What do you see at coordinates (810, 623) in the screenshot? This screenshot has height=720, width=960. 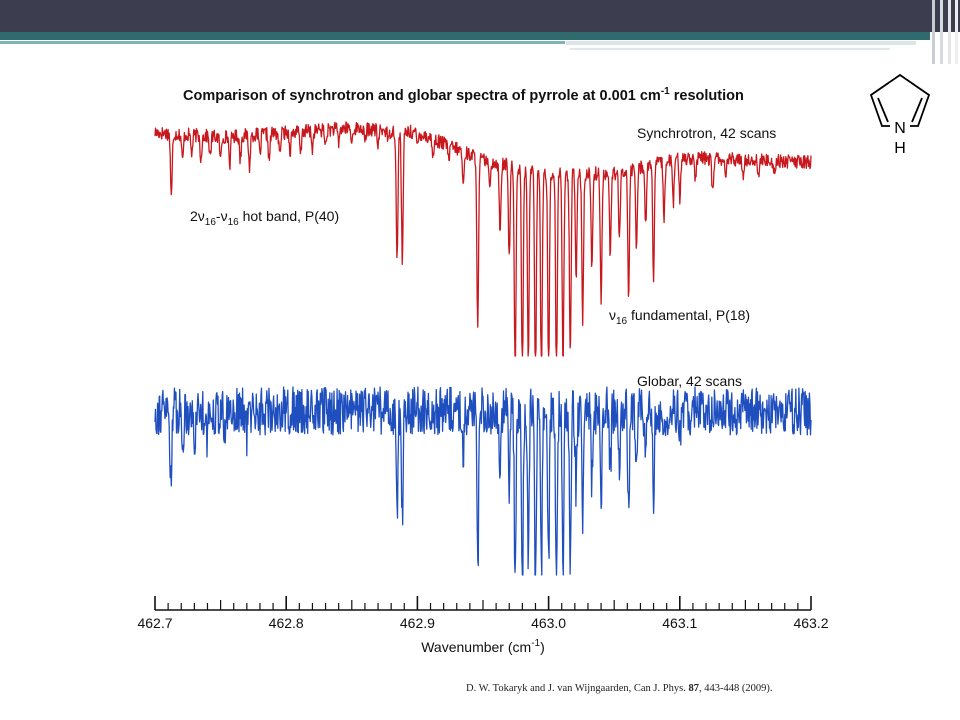 I see `x-tick-label: 463.2` at bounding box center [810, 623].